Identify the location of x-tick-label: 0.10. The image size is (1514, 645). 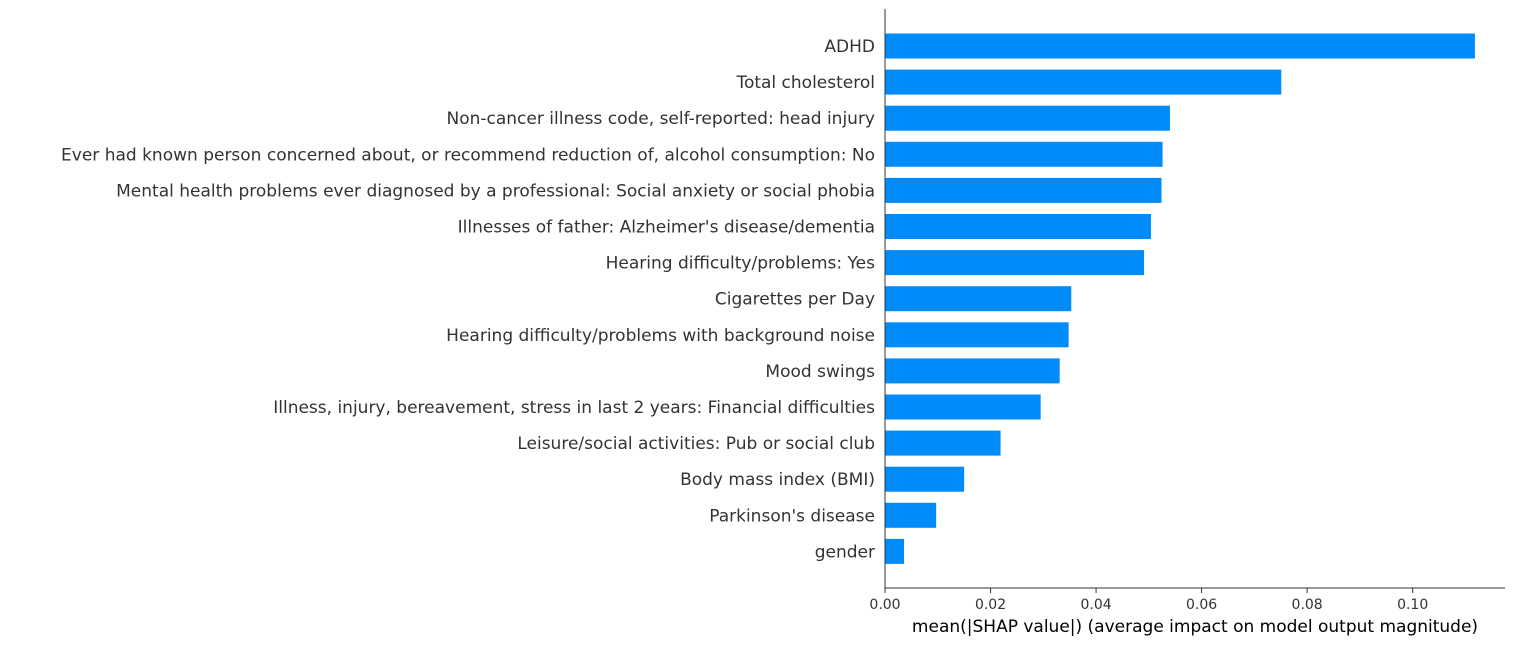
(1412, 605).